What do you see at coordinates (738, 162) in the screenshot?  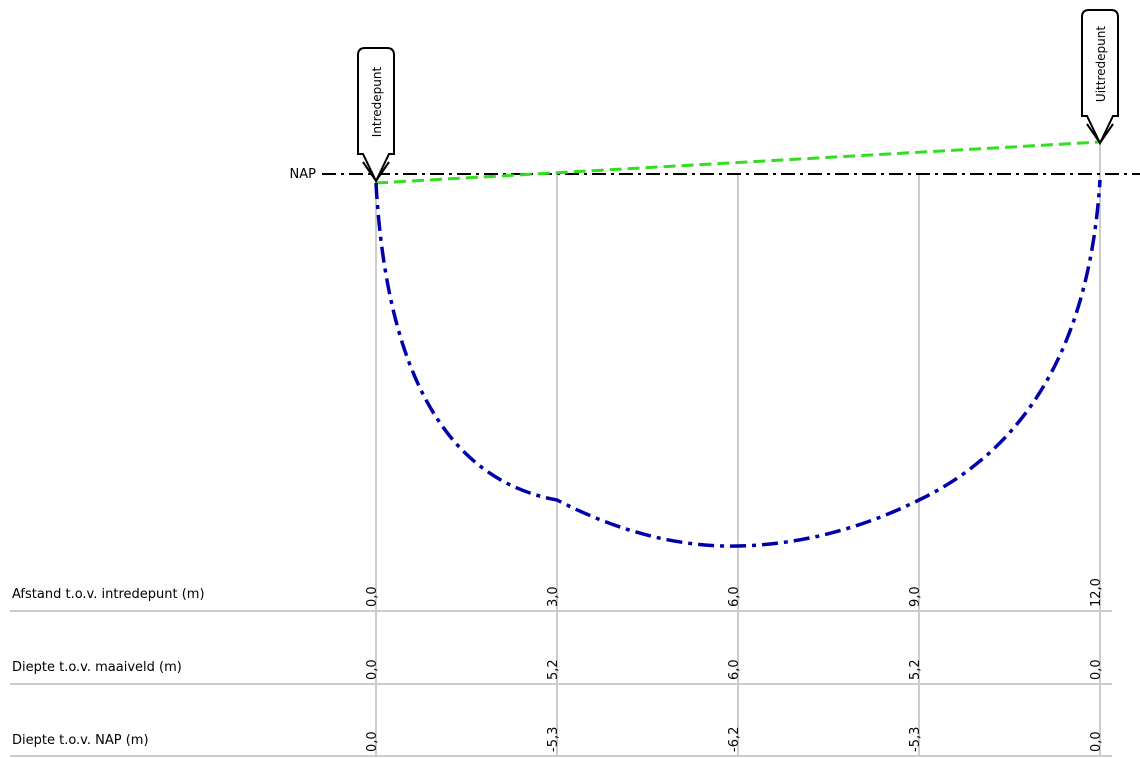 I see `surface-line` at bounding box center [738, 162].